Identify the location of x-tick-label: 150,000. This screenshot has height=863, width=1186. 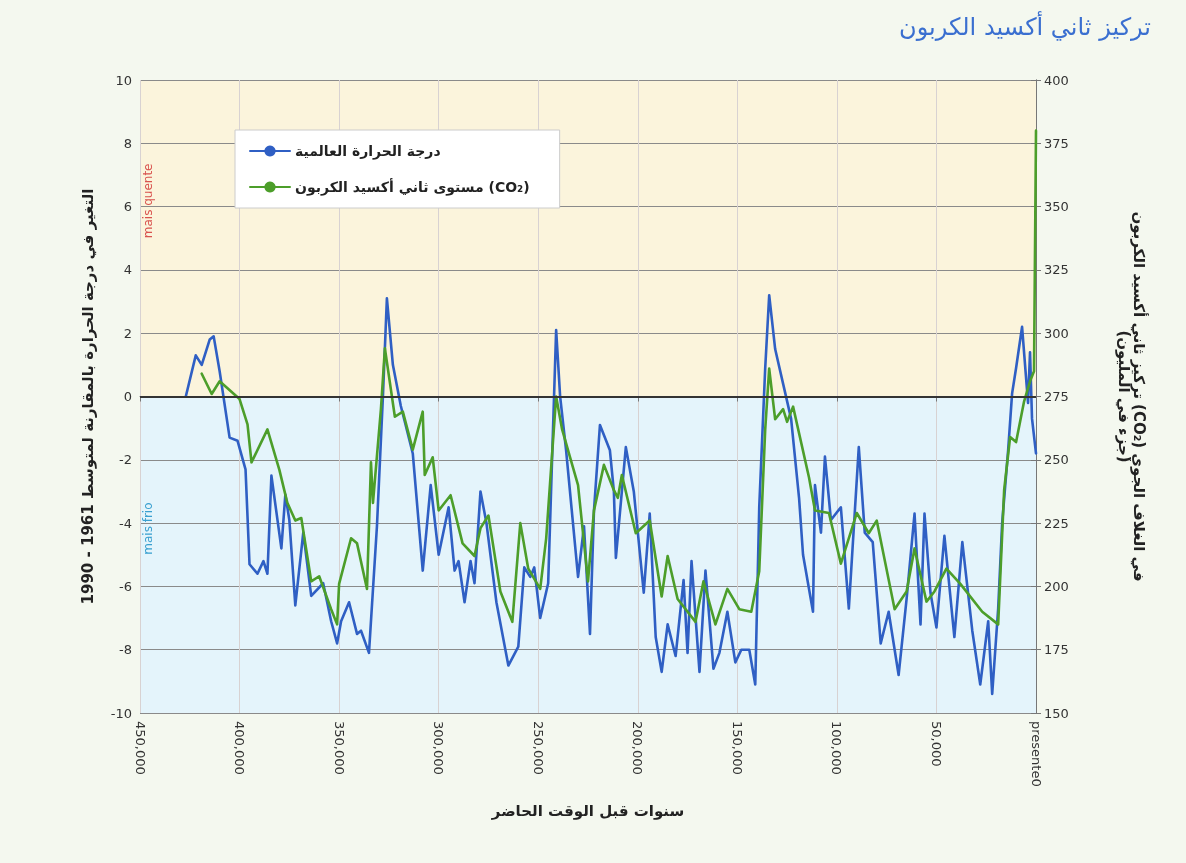
(737, 748).